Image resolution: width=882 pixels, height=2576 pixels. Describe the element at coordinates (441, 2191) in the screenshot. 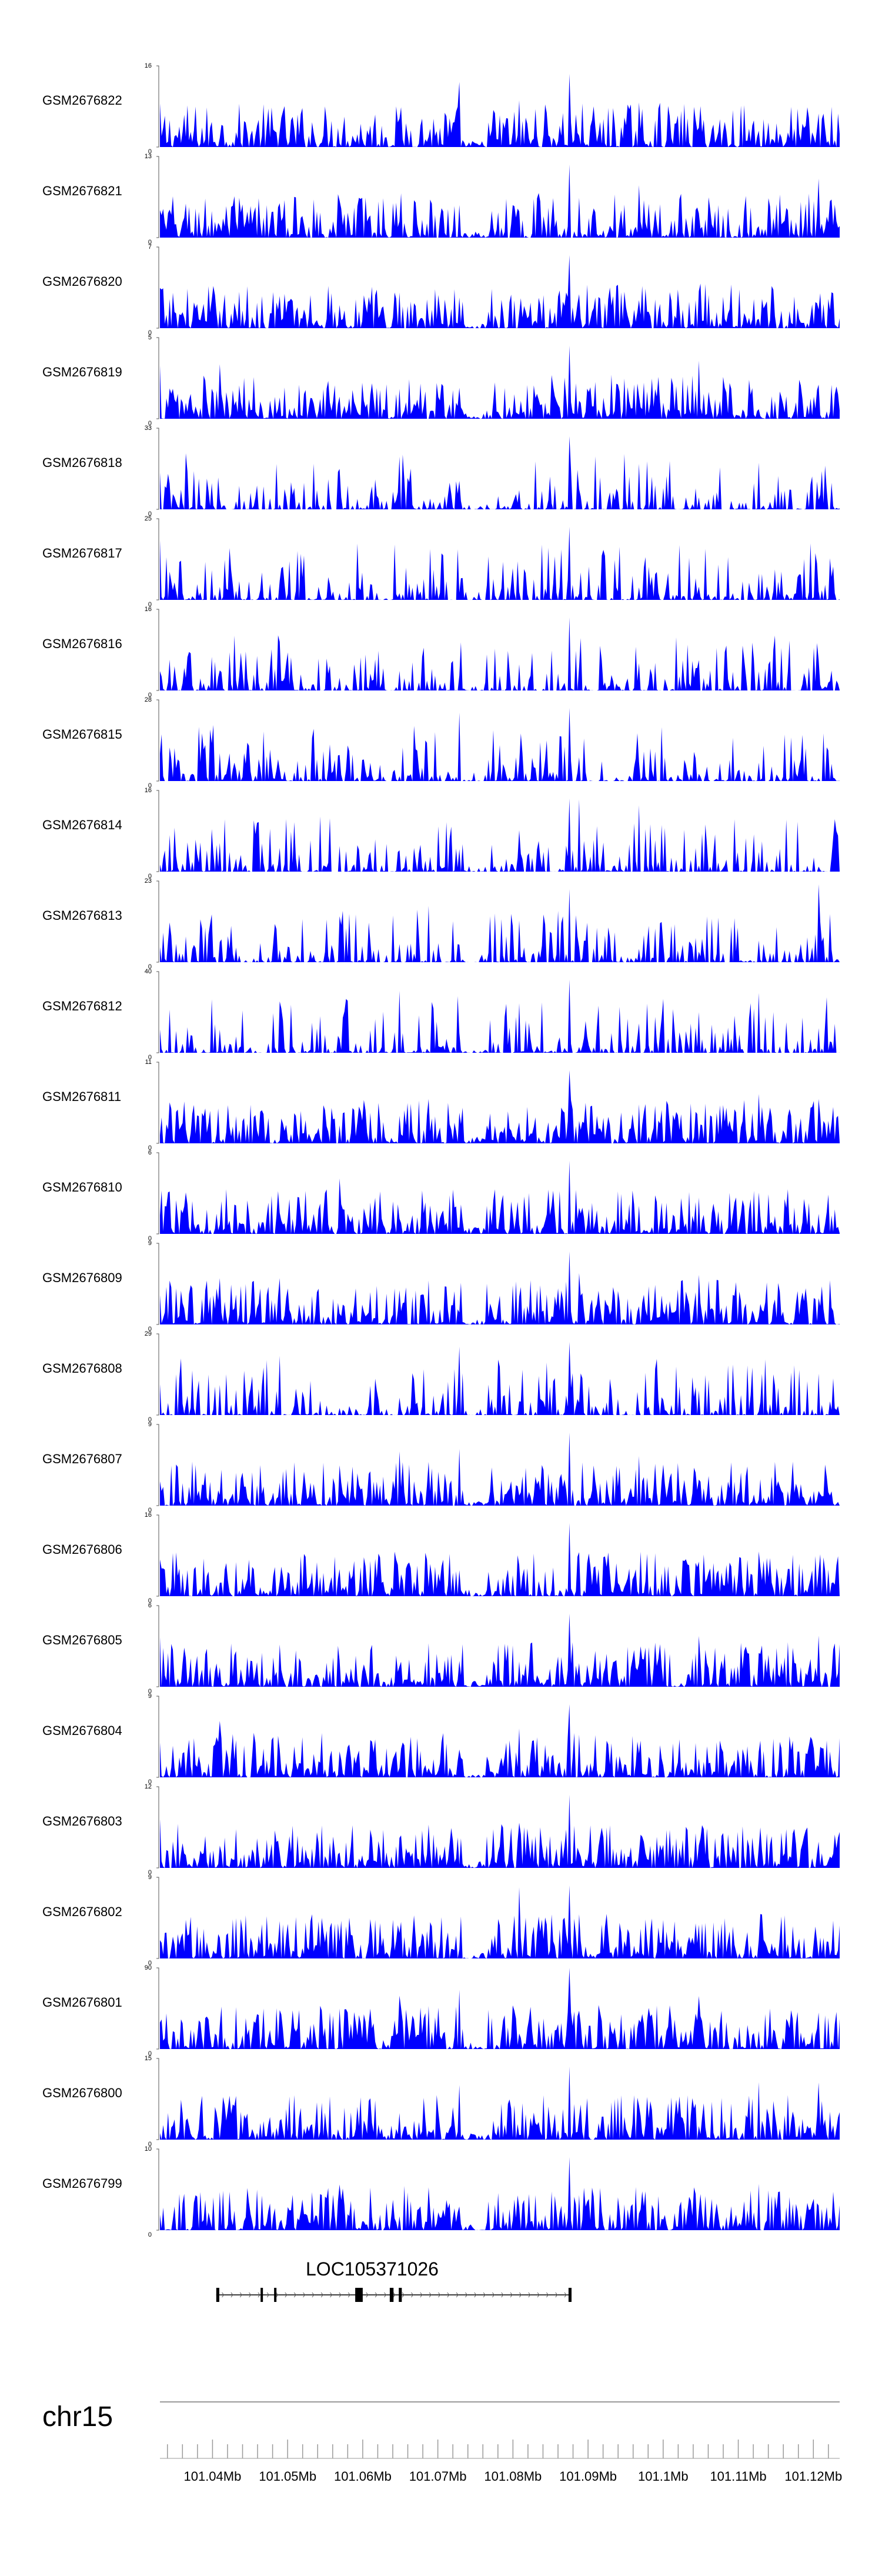

I see `track-GSM2676799: GSM2676799 10 0` at that location.